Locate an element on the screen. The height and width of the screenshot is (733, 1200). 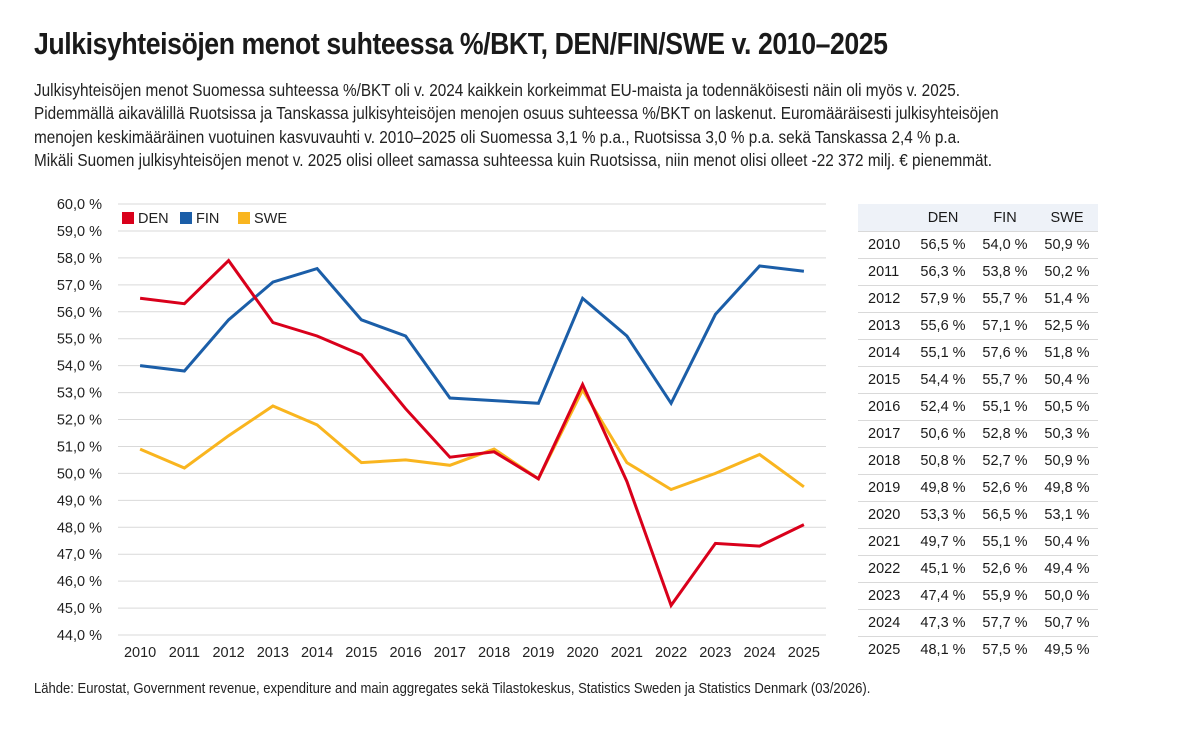
y-tick-label: 45,0 % is located at coordinates (79, 609).